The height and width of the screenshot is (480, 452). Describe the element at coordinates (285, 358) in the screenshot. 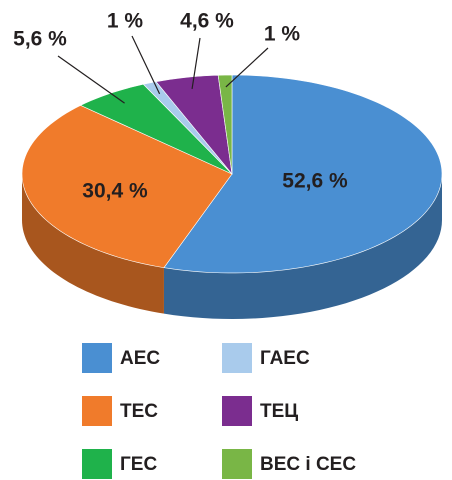

I see `legend-label: ГАЕС` at that location.